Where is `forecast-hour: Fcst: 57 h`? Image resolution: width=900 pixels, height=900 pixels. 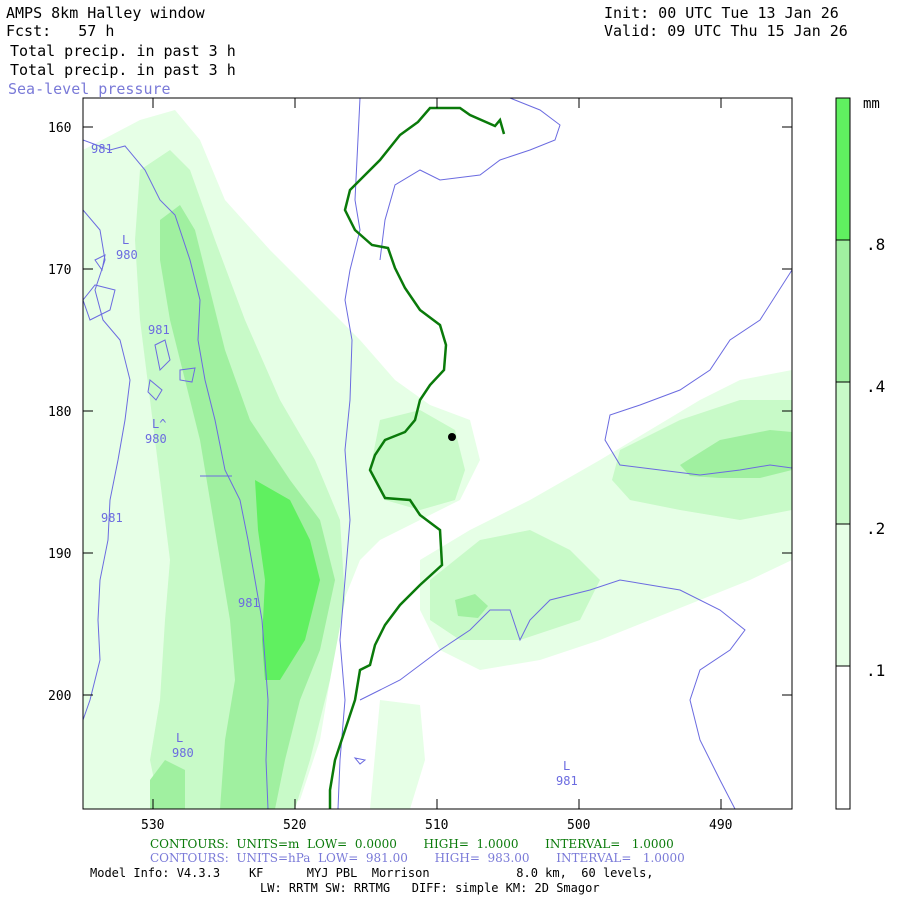 forecast-hour: Fcst: 57 h is located at coordinates (60, 31).